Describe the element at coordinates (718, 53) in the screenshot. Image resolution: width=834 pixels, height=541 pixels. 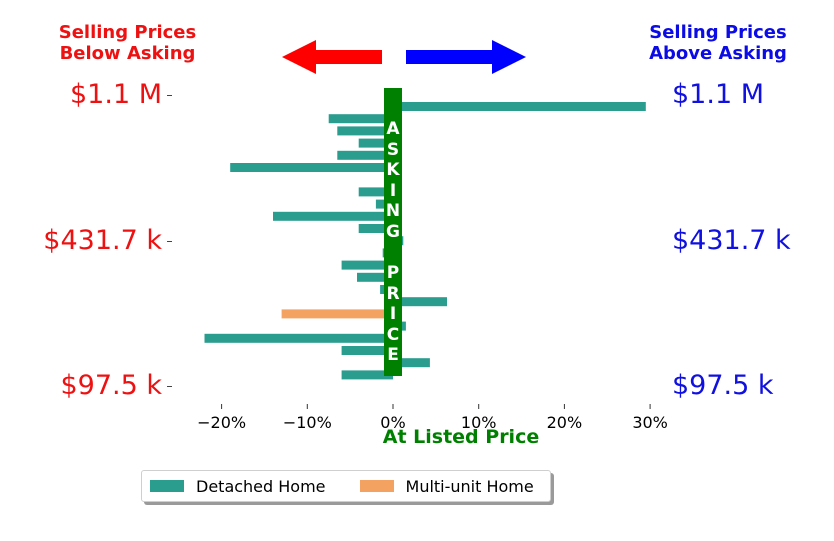
I see `above-asking-line2: Above Asking` at that location.